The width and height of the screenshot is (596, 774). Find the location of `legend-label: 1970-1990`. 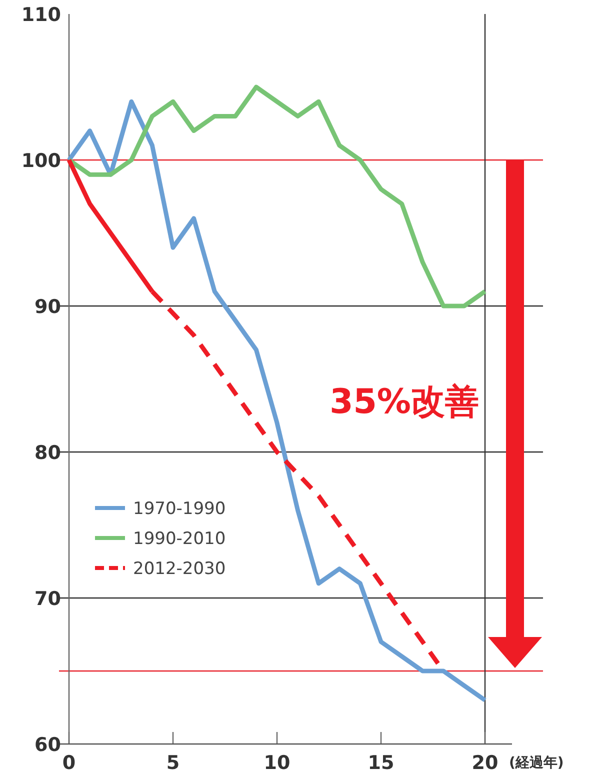

legend-label: 1970-1990 is located at coordinates (179, 509).